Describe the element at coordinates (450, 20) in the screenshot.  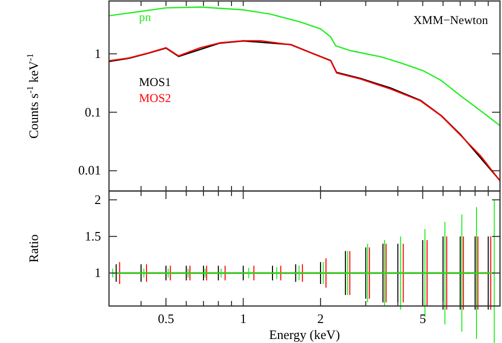
I see `annotation: XMM−Newton` at that location.